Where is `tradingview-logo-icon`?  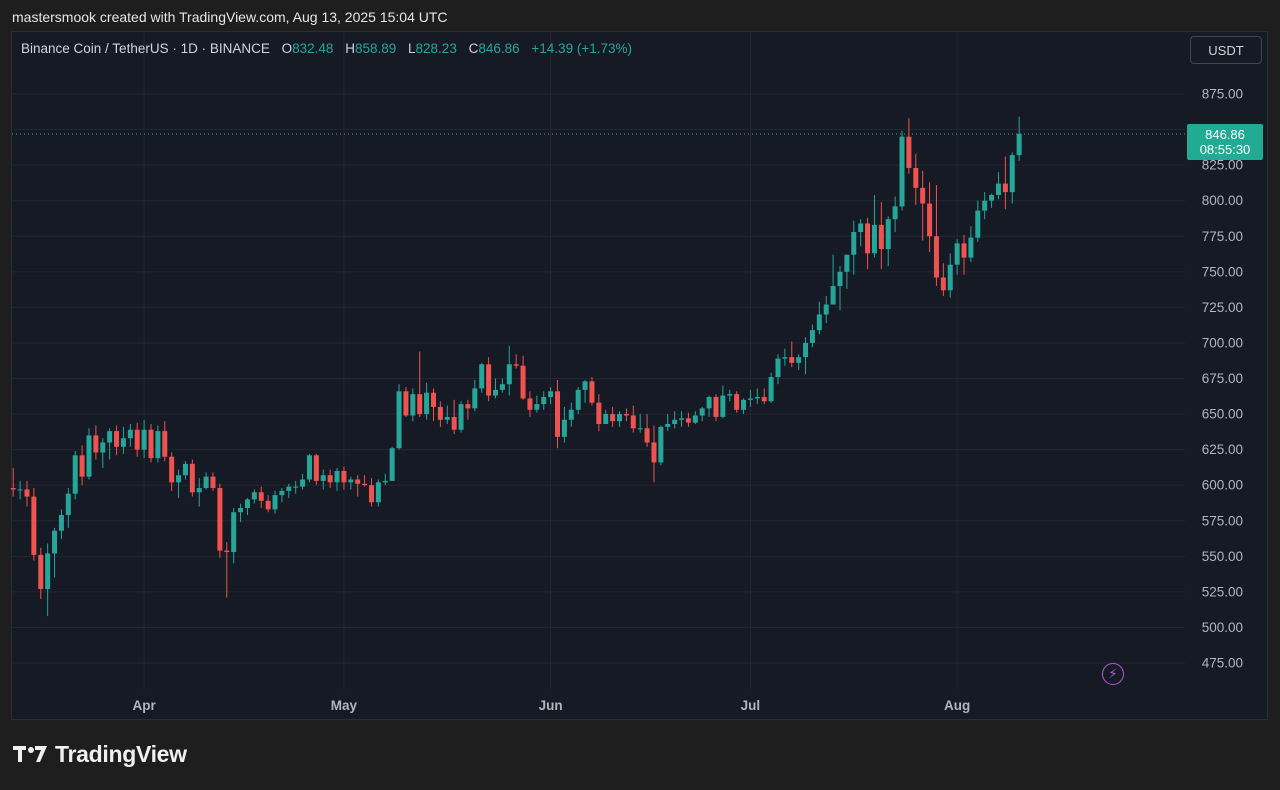 tradingview-logo-icon is located at coordinates (30, 754).